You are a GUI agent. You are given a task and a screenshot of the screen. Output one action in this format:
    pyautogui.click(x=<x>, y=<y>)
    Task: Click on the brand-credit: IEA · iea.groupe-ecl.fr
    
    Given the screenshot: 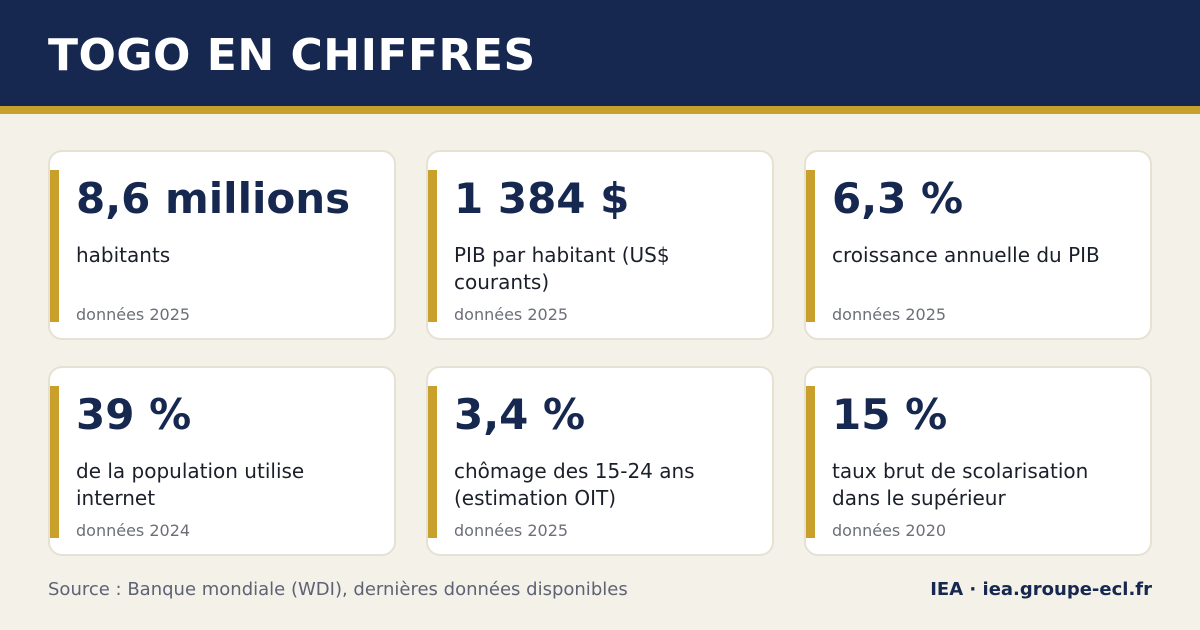 What is the action you would take?
    pyautogui.click(x=1041, y=589)
    